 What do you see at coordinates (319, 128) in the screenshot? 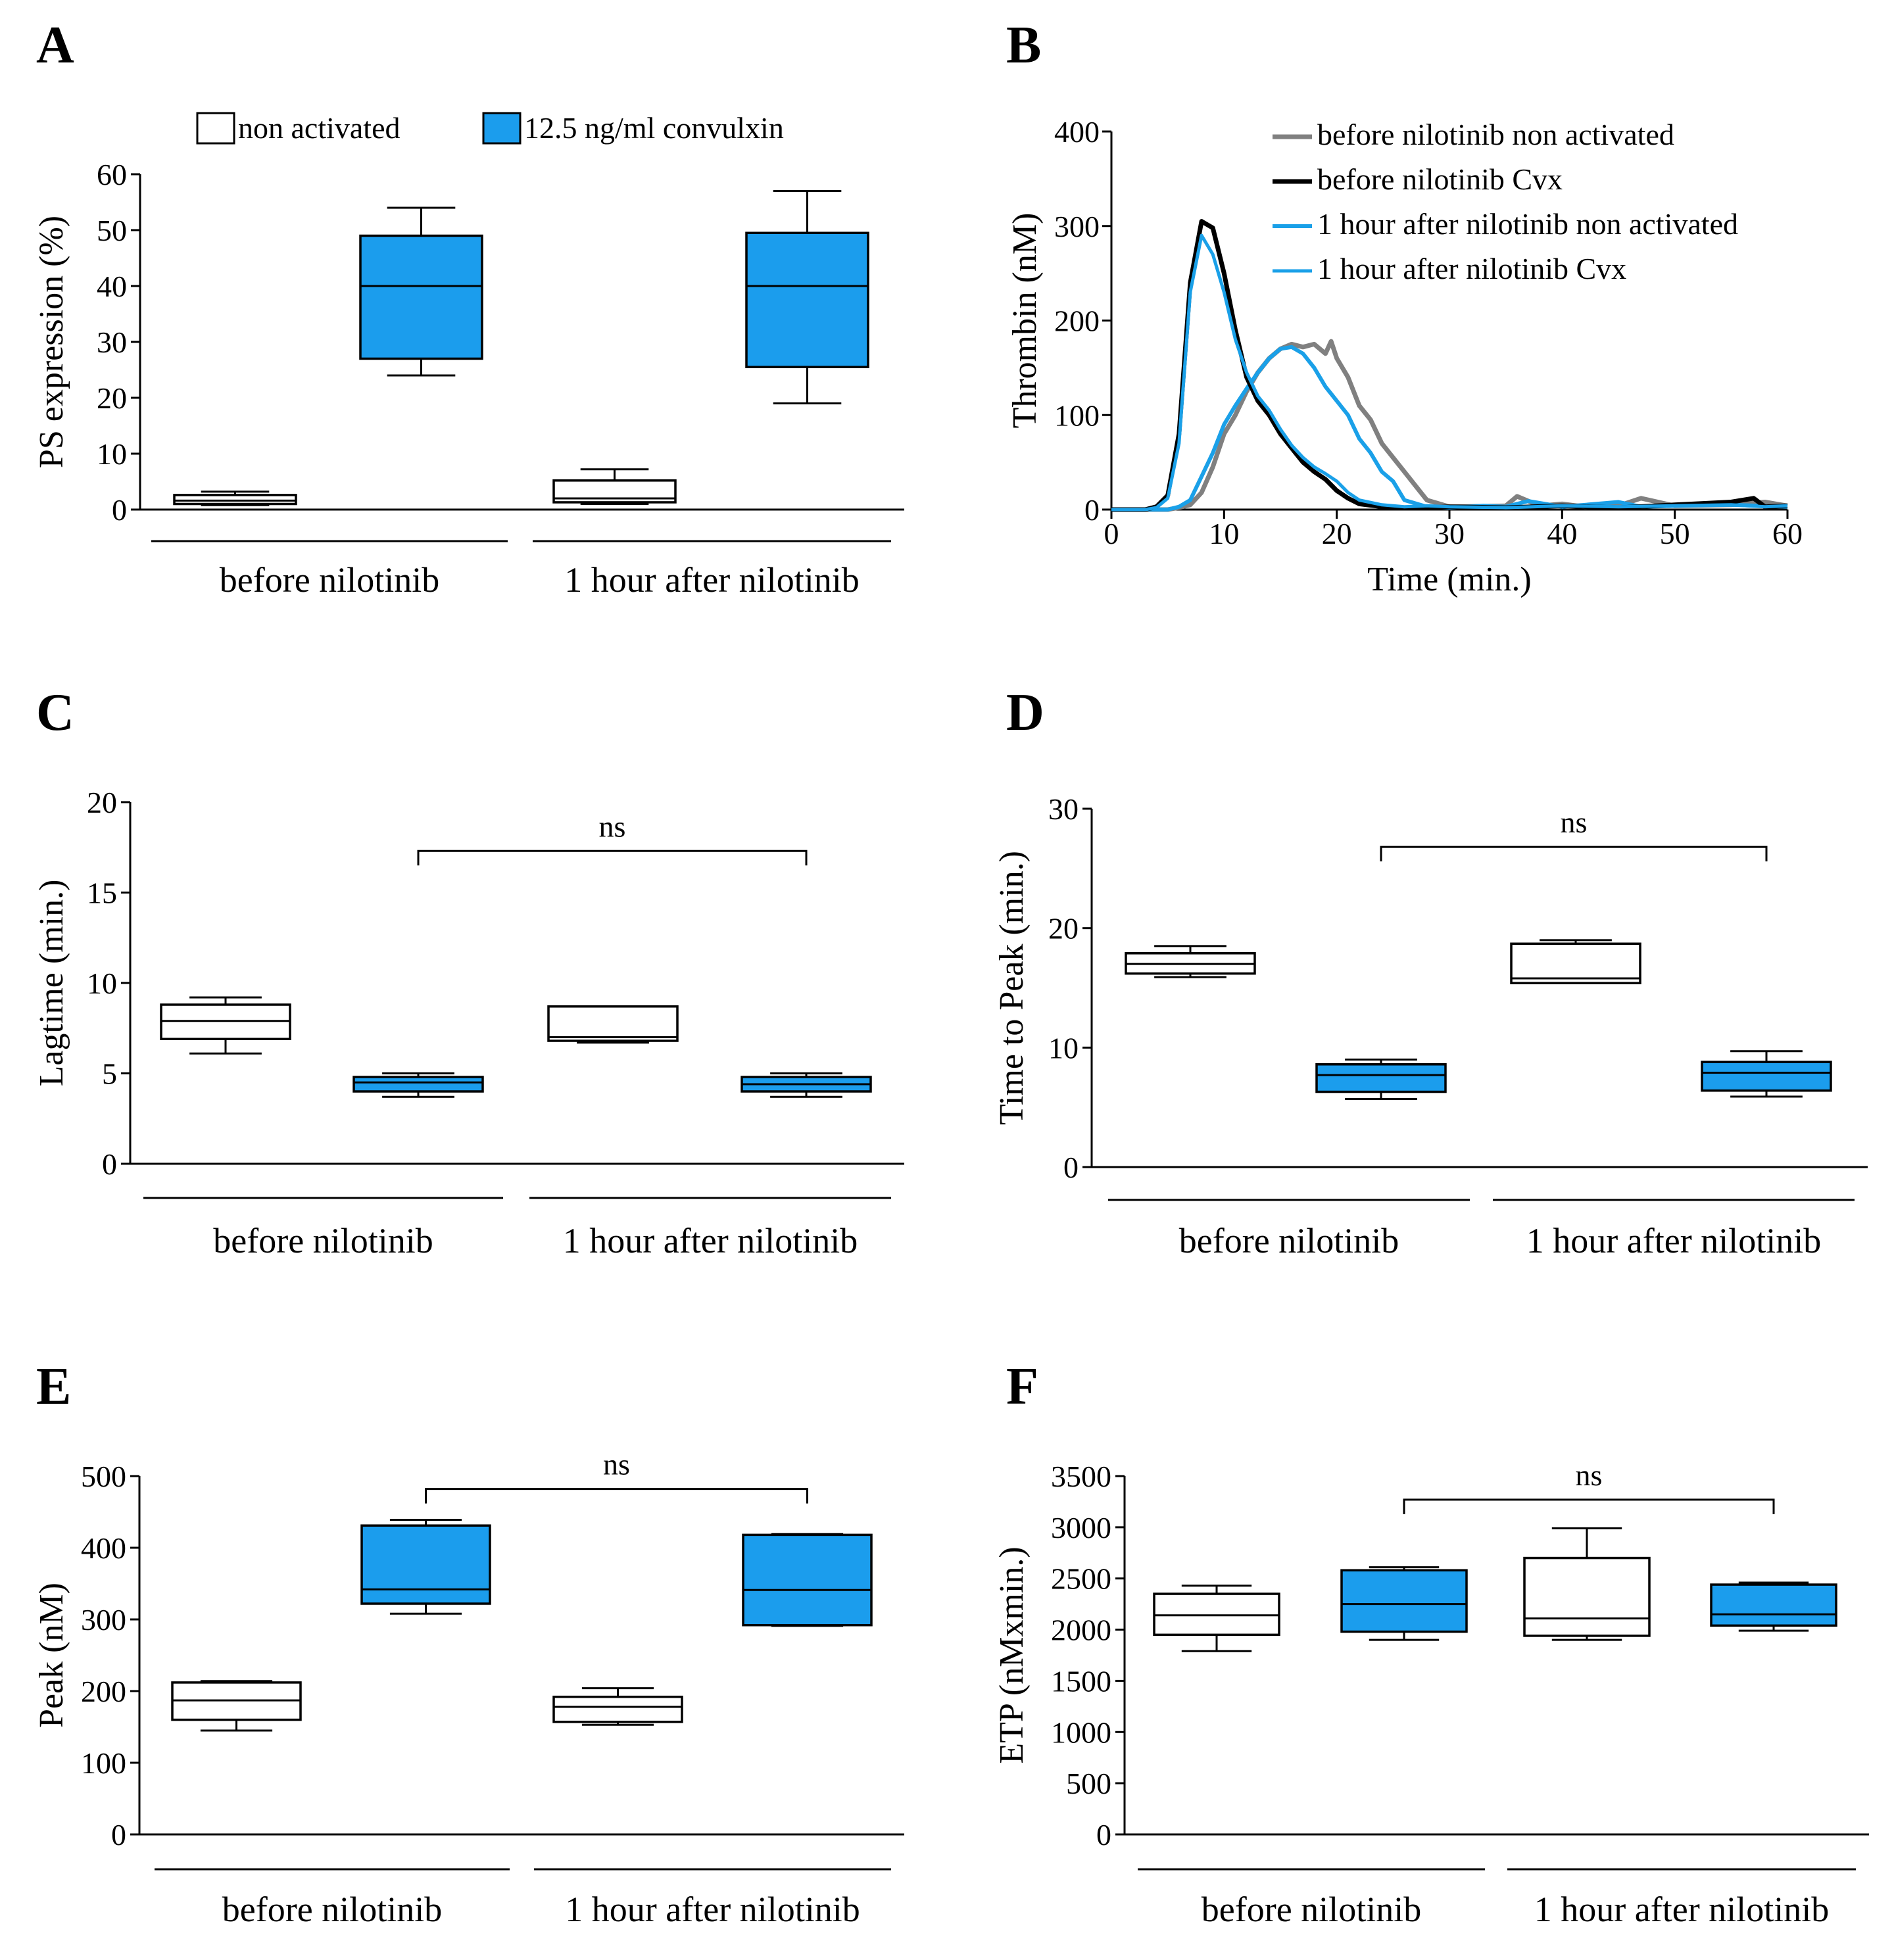
I see `legend-label: non activated` at bounding box center [319, 128].